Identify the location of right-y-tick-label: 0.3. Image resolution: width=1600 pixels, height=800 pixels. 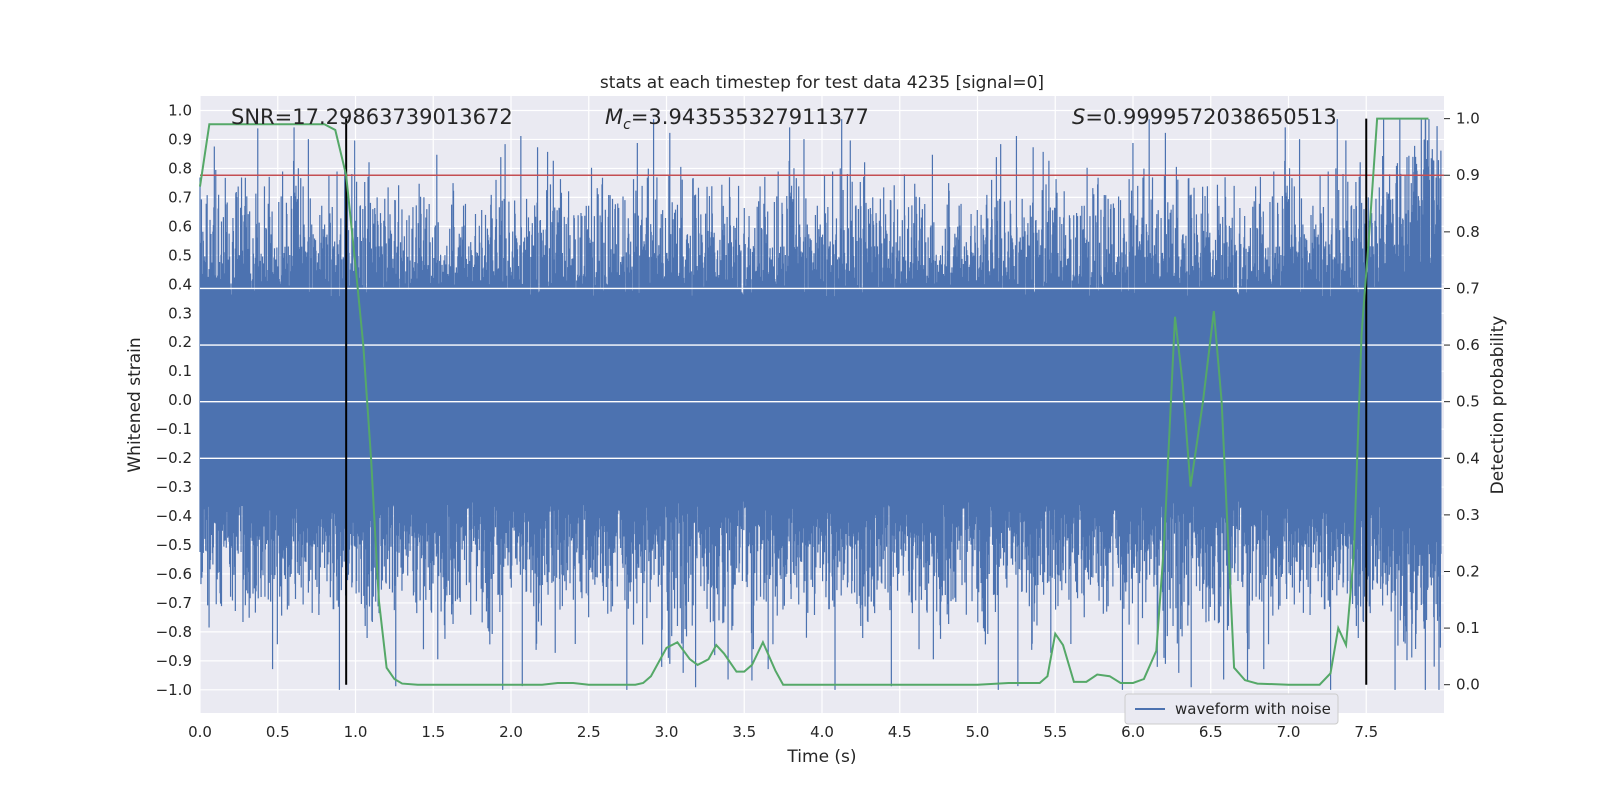
(1468, 515).